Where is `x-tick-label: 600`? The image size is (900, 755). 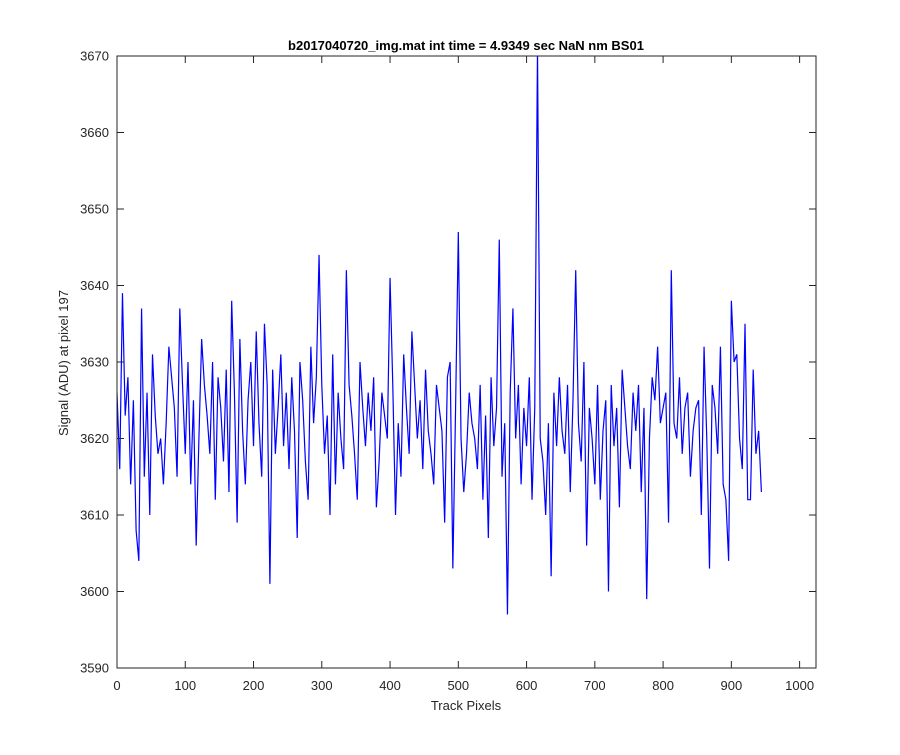
x-tick-label: 600 is located at coordinates (527, 685).